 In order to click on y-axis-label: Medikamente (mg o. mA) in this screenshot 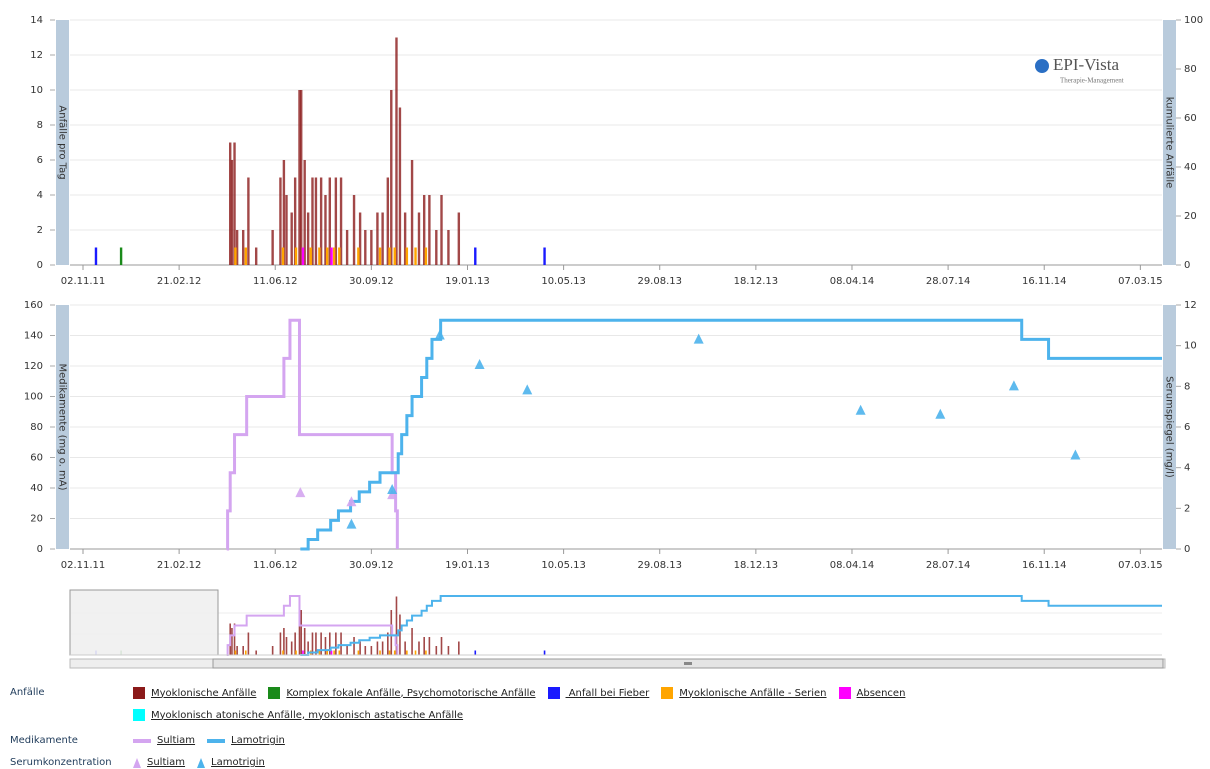, I will do `click(62, 426)`.